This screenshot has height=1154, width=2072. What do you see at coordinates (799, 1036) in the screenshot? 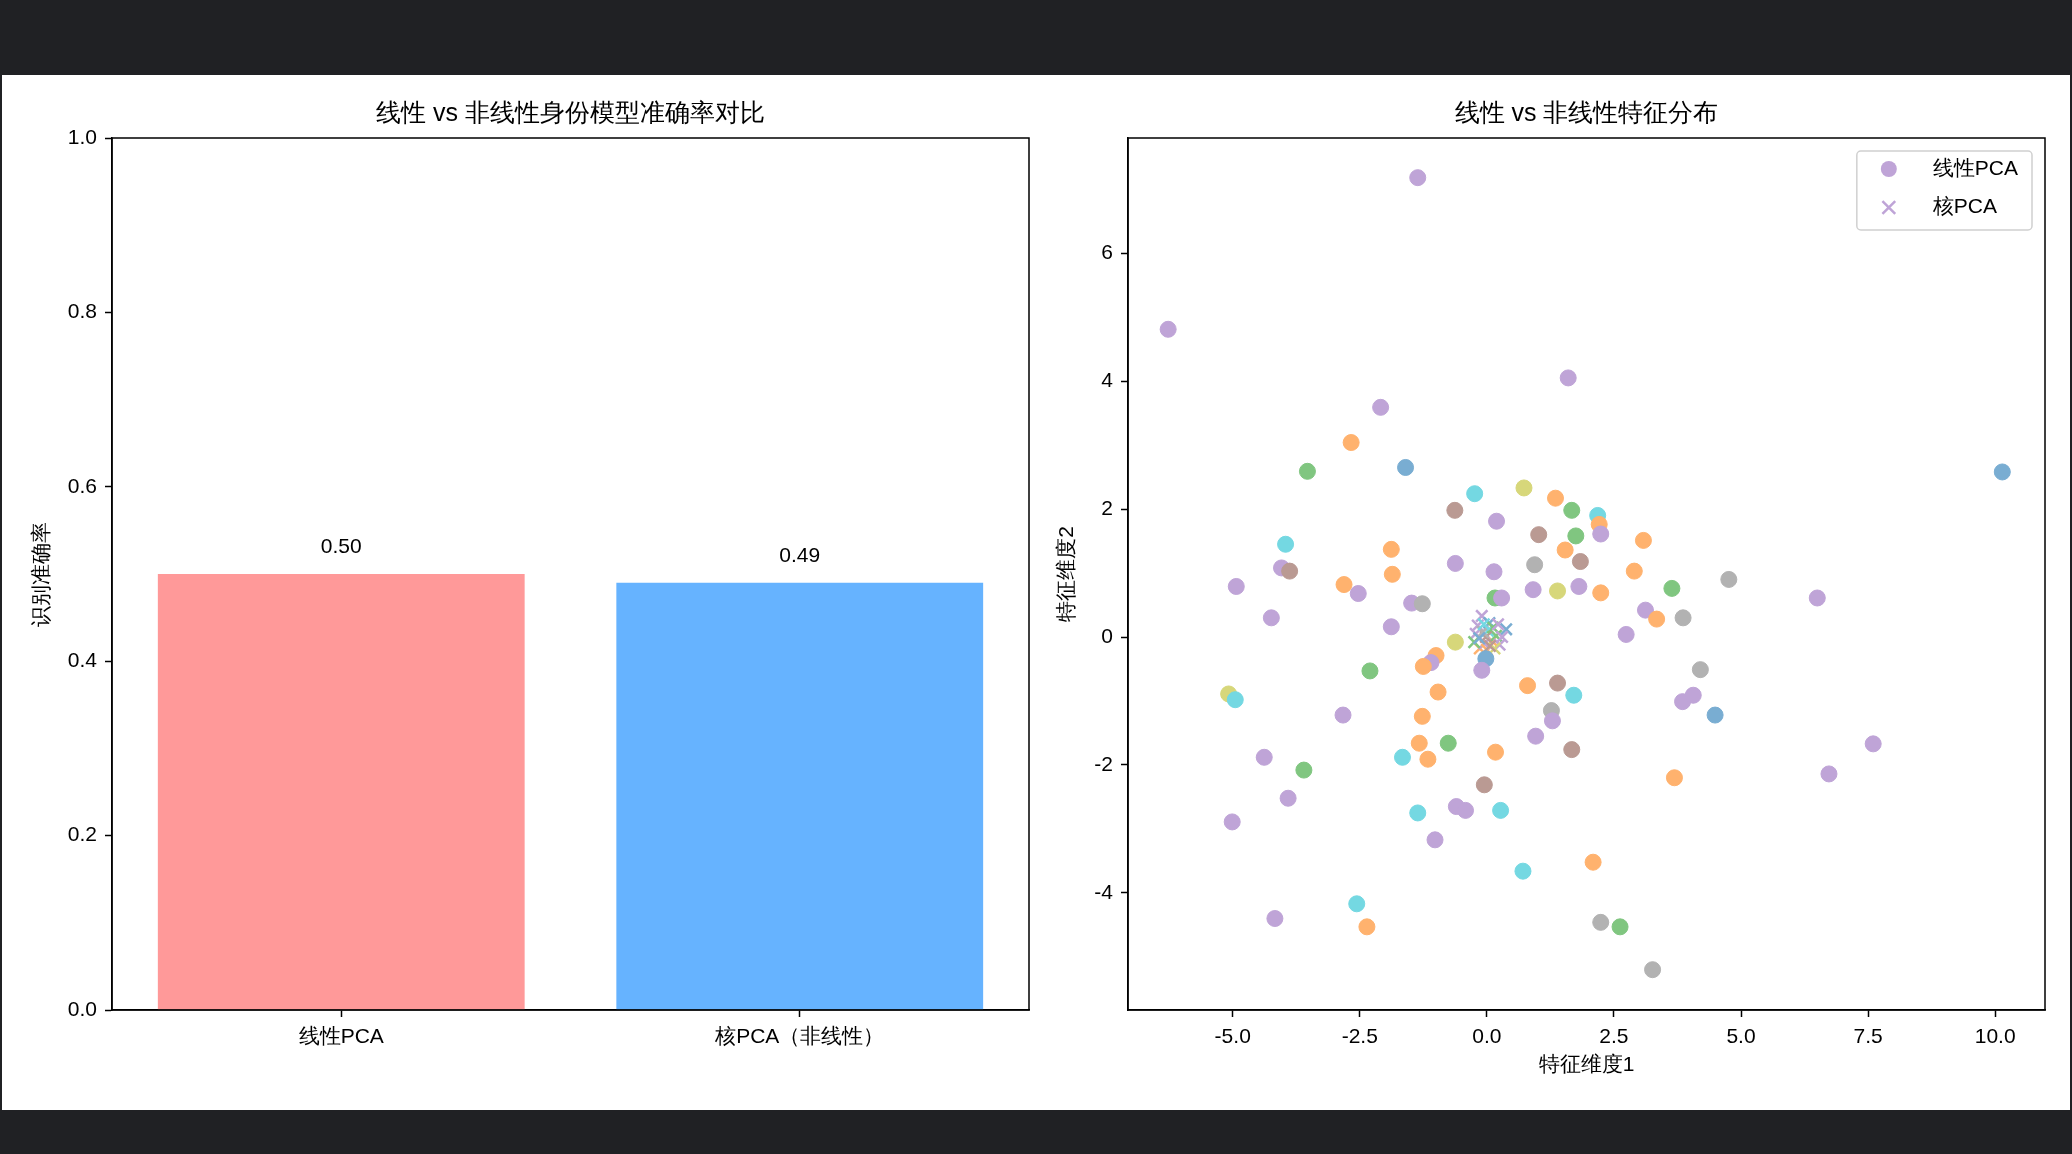
I see `x-tick-label: 核PCA（非线性）` at bounding box center [799, 1036].